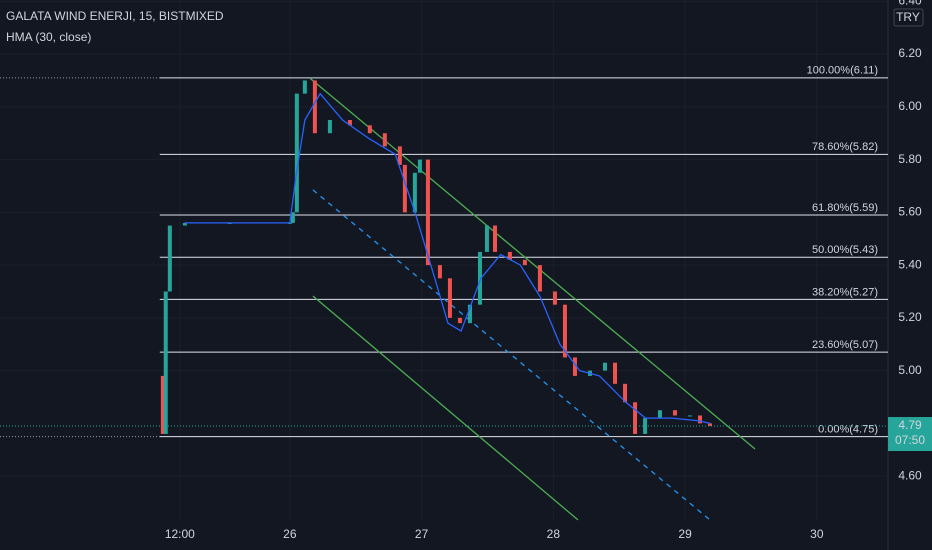  What do you see at coordinates (554, 534) in the screenshot?
I see `x-tick-label: 28` at bounding box center [554, 534].